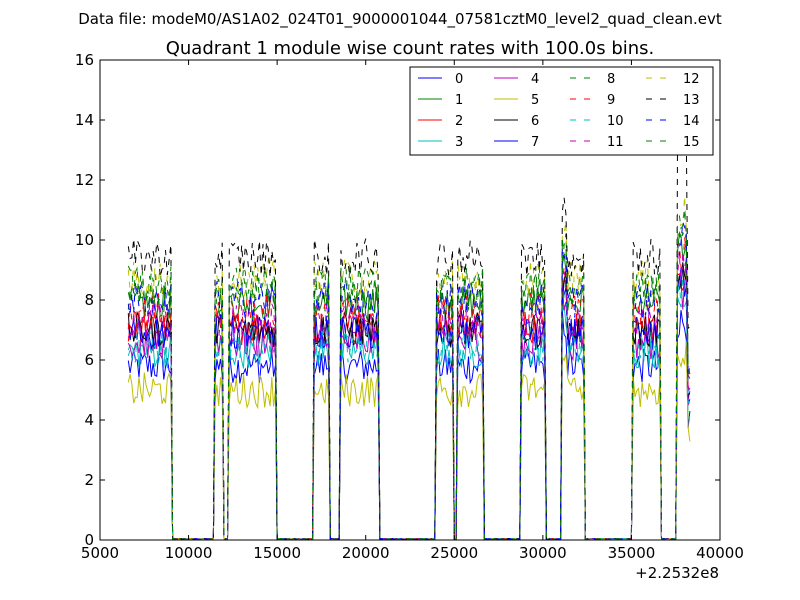 This screenshot has height=600, width=800. Describe the element at coordinates (459, 121) in the screenshot. I see `legend-label-2: 2` at that location.